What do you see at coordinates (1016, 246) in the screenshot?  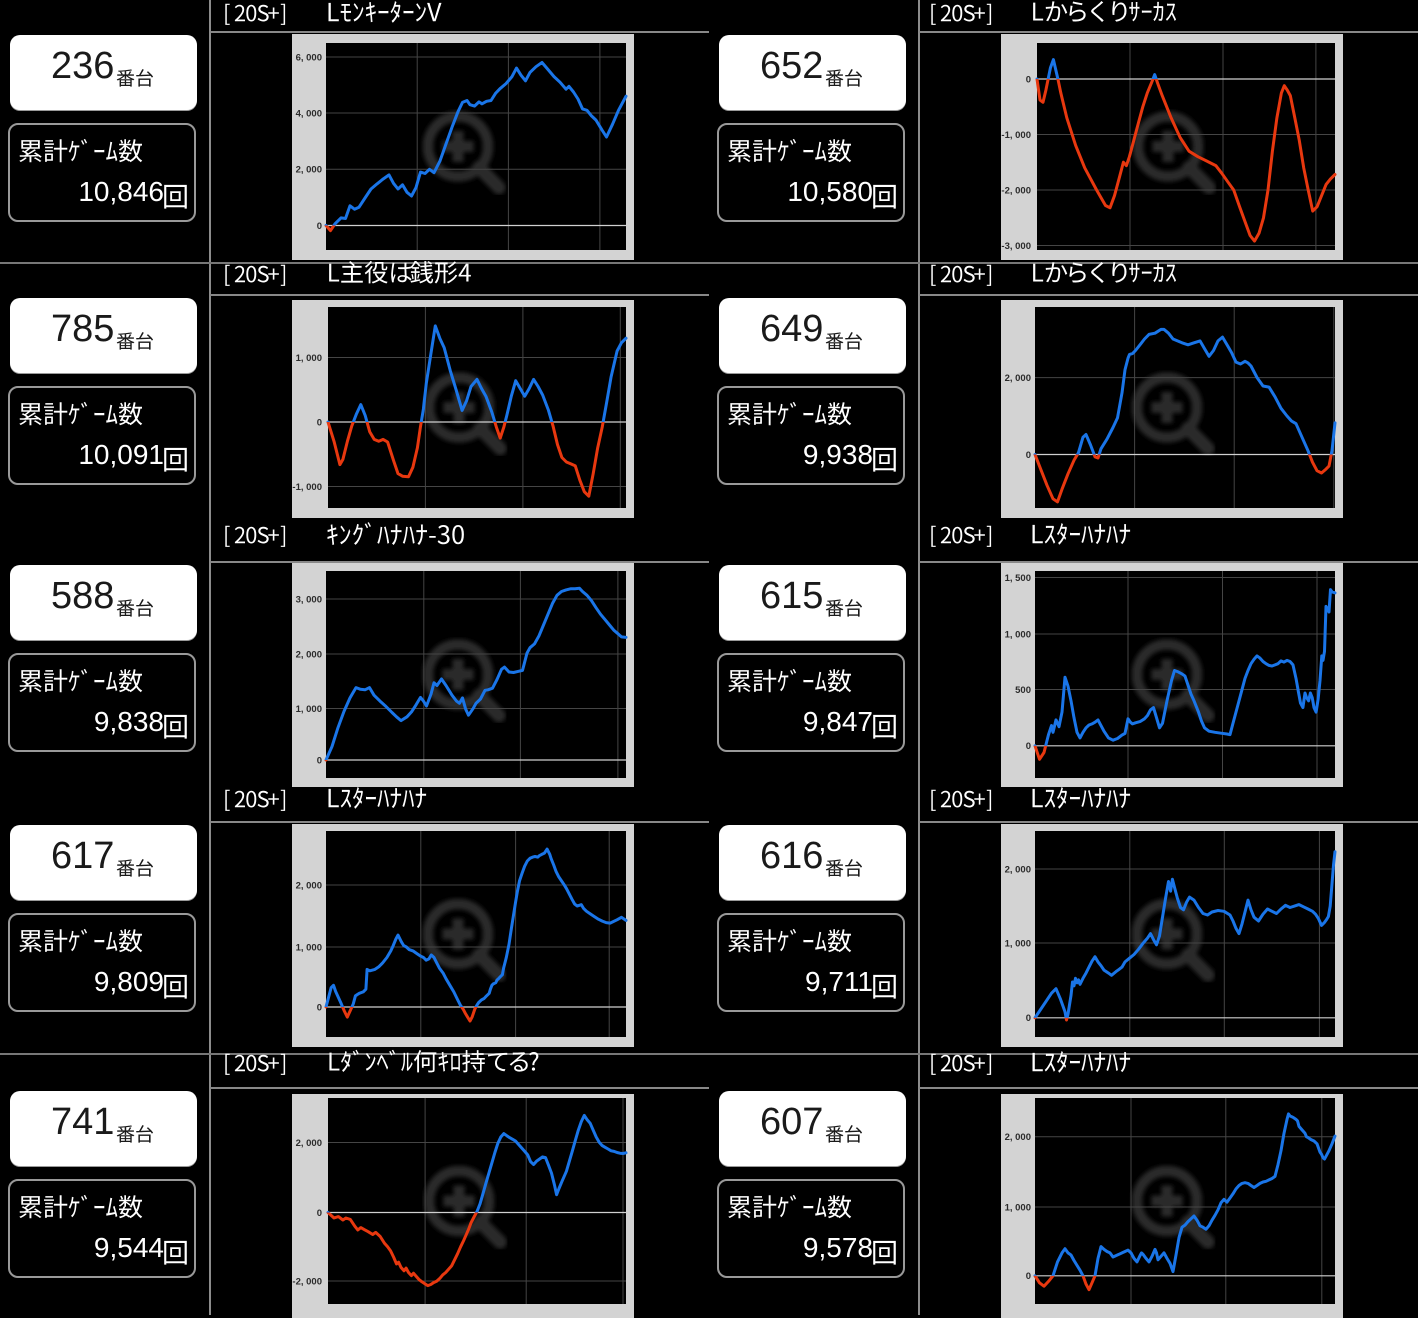 I see `svg-text: -3, 000` at bounding box center [1016, 246].